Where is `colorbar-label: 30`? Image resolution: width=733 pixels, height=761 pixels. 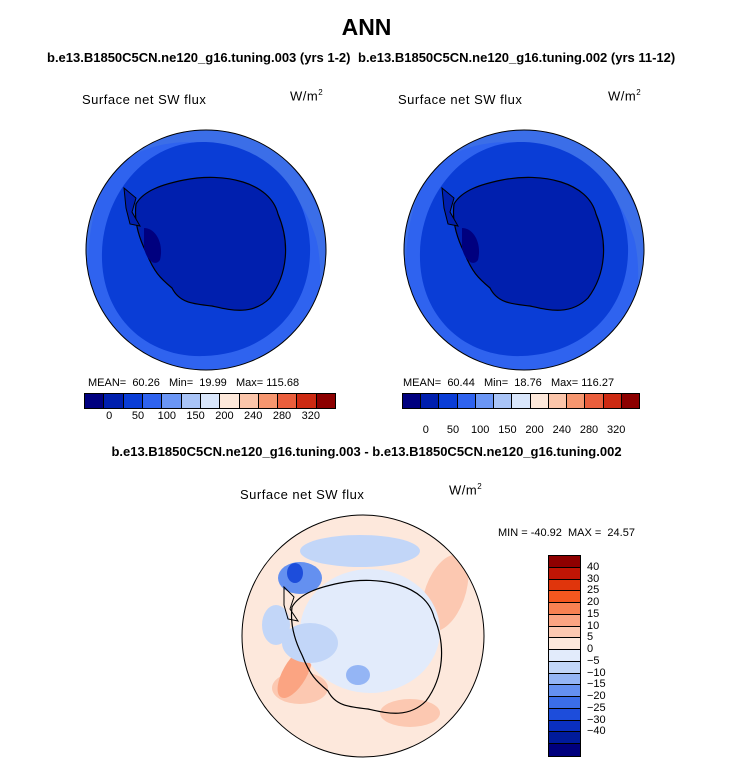
colorbar-label: 30 is located at coordinates (593, 578).